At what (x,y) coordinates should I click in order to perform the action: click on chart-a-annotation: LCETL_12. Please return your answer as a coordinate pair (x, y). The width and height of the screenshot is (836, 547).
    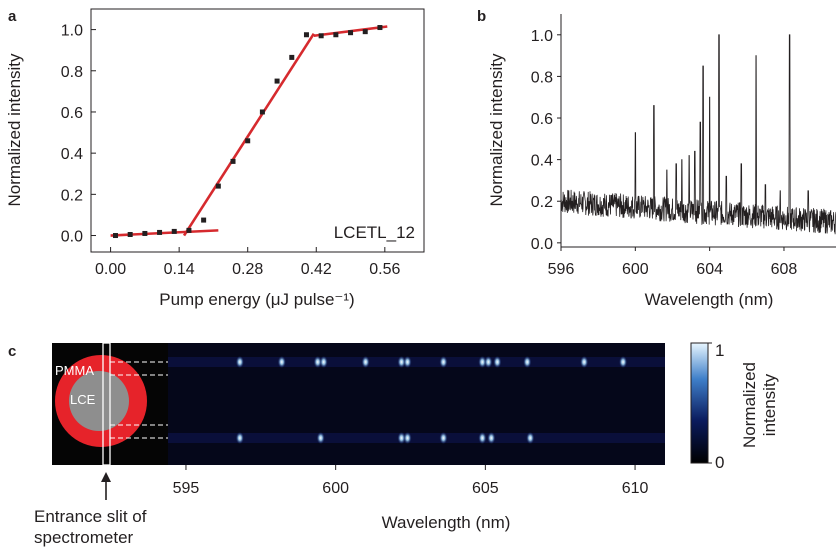
    Looking at the image, I should click on (374, 232).